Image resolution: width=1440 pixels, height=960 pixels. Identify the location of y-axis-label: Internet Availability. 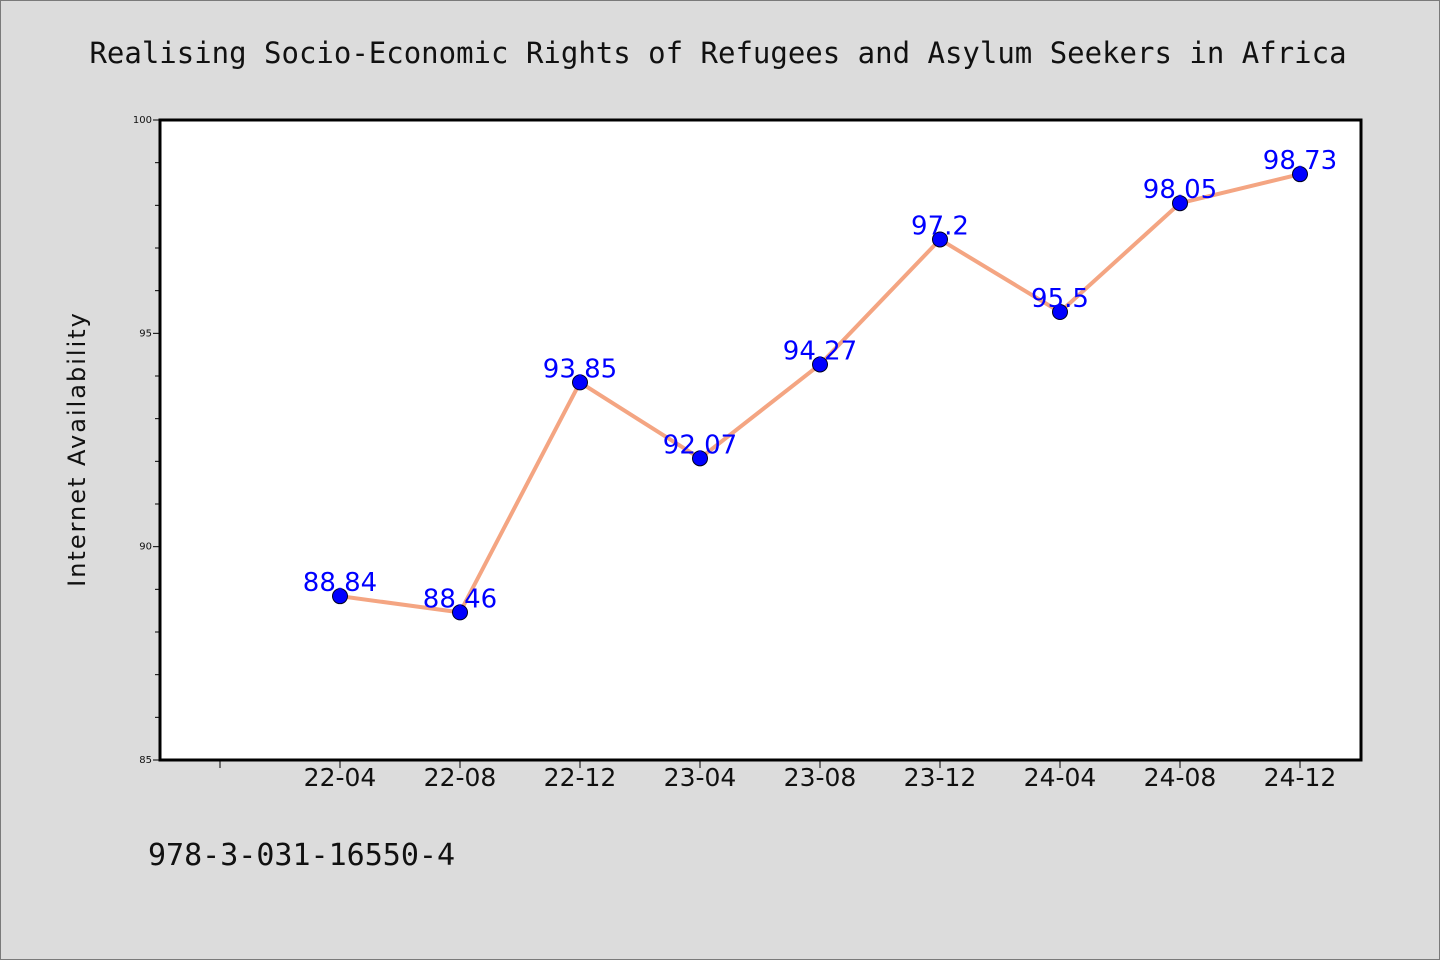
(77, 449).